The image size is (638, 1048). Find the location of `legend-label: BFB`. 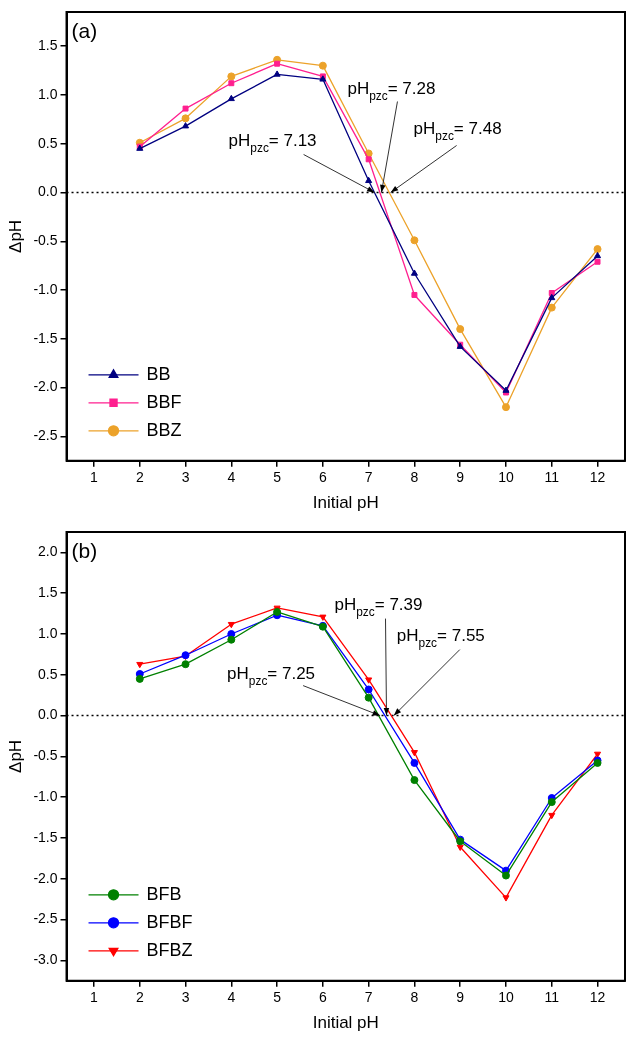

legend-label: BFB is located at coordinates (164, 893).